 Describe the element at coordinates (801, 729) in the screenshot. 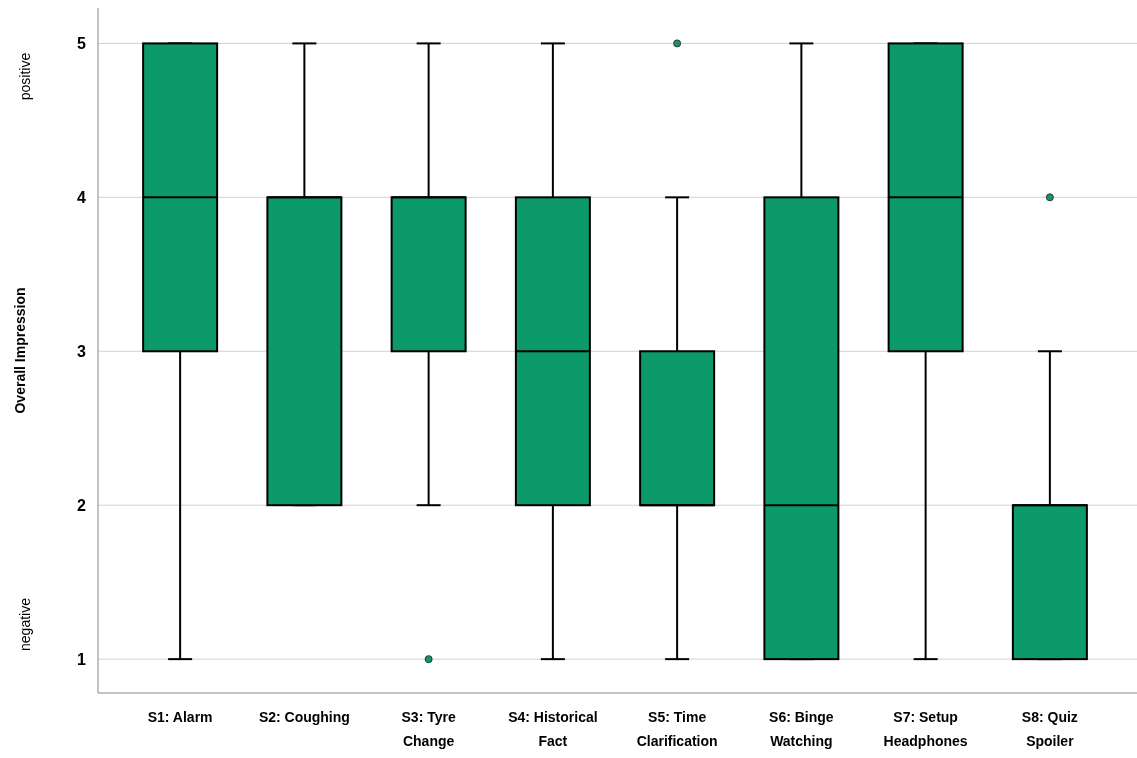

I see `x-tick-label: S6: Binge Watching` at that location.